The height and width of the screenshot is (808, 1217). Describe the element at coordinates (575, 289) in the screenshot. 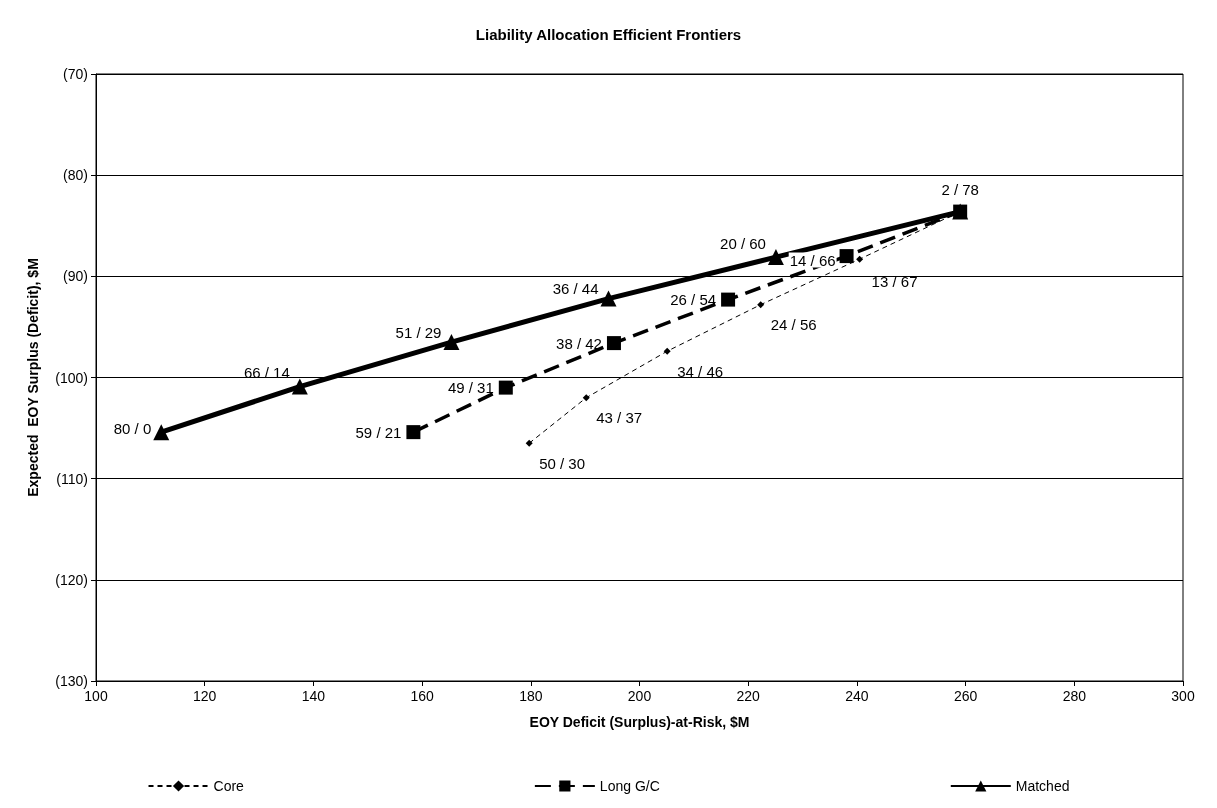

I see `annotation: 36 / 44` at that location.